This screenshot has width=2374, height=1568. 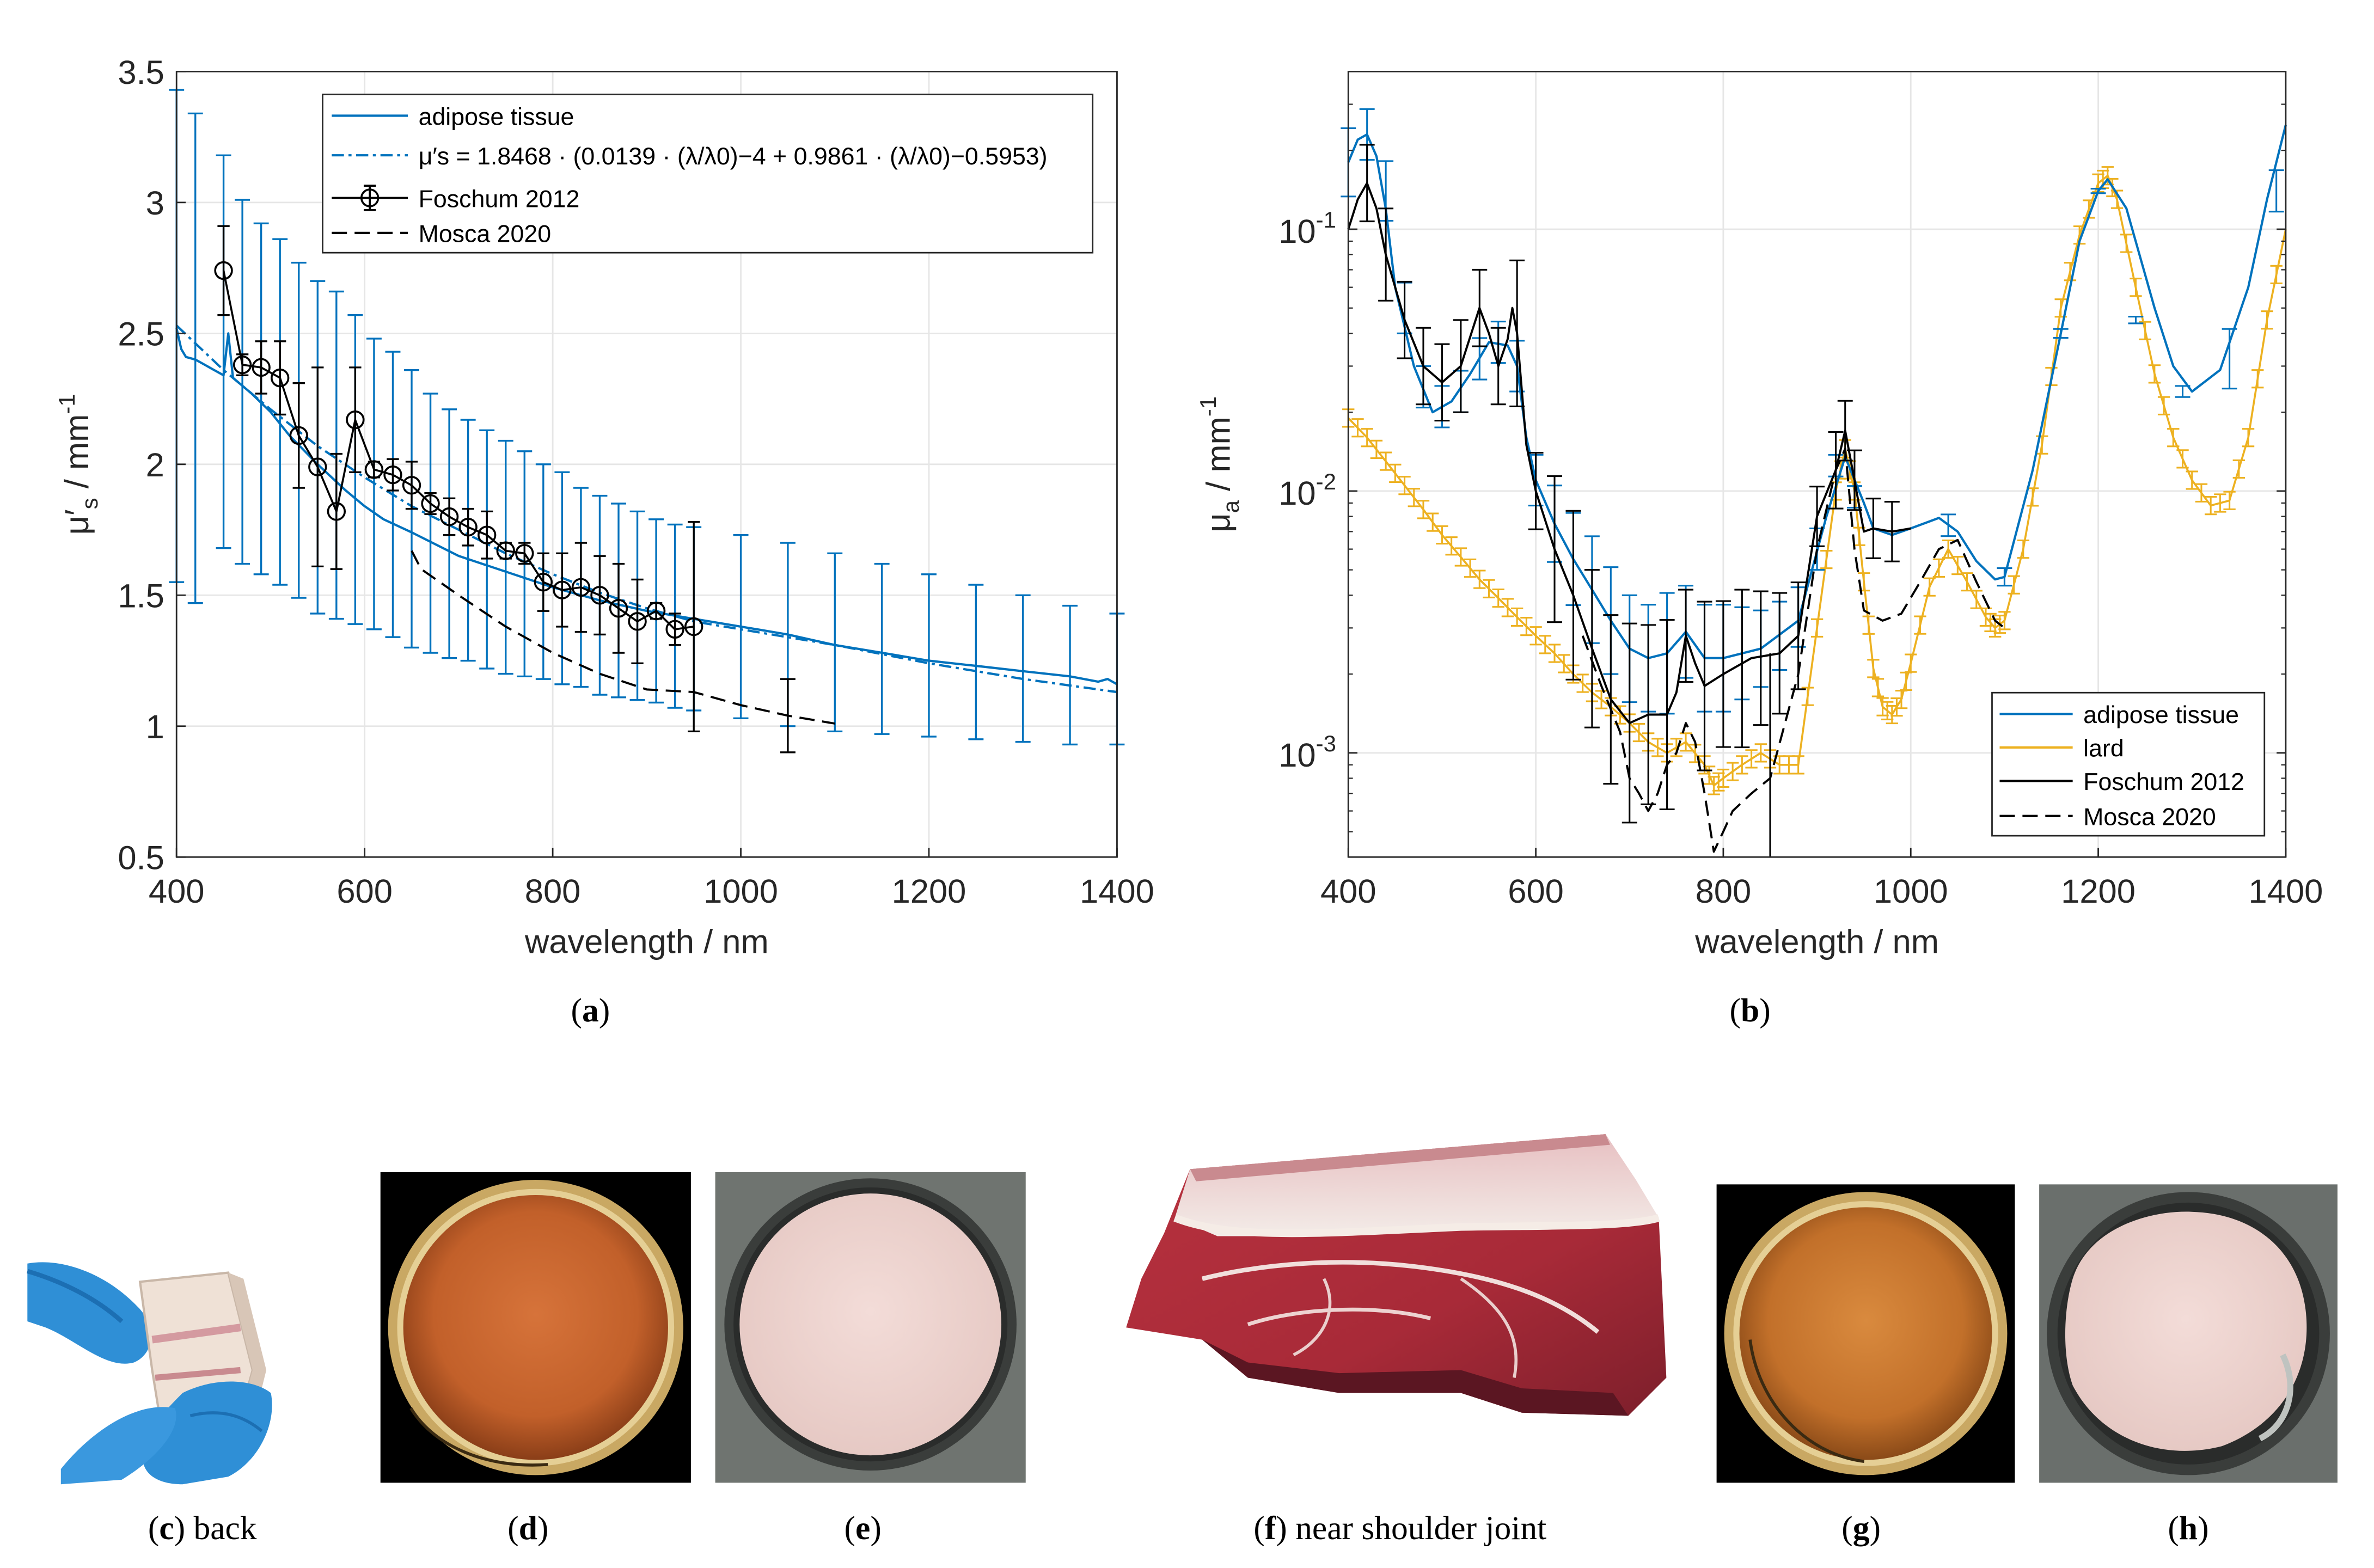 I want to click on caption-h: (h), so click(x=2188, y=1528).